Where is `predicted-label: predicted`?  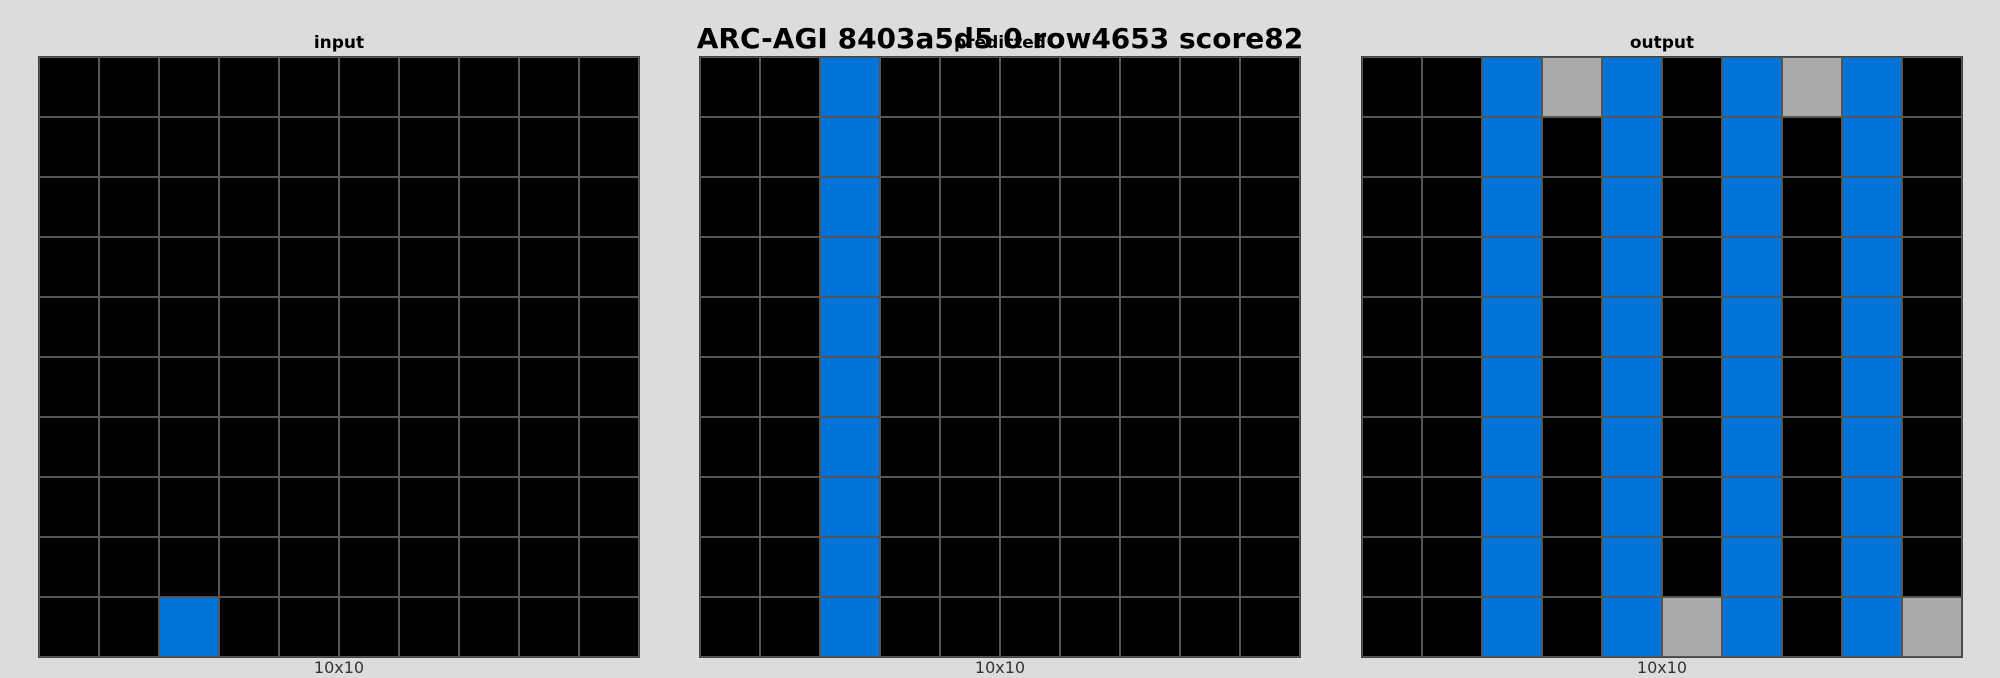 predicted-label: predicted is located at coordinates (1000, 43).